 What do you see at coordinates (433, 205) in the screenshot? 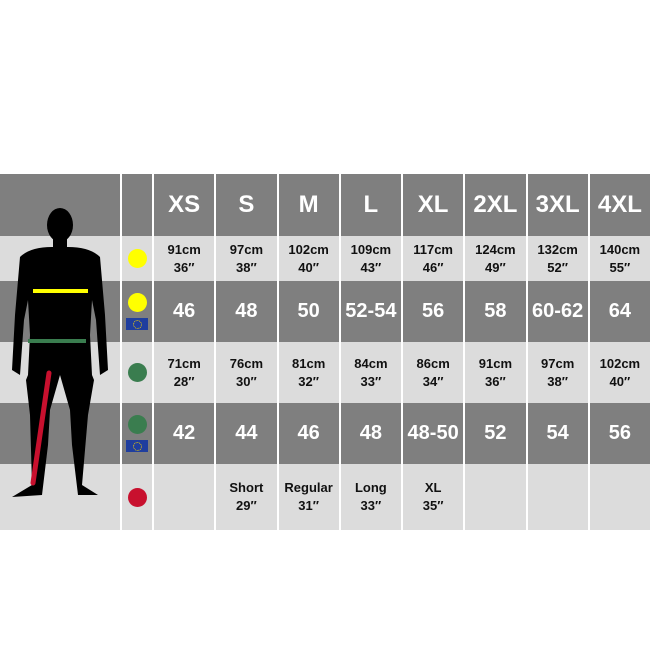
I see `size-header: XL` at bounding box center [433, 205].